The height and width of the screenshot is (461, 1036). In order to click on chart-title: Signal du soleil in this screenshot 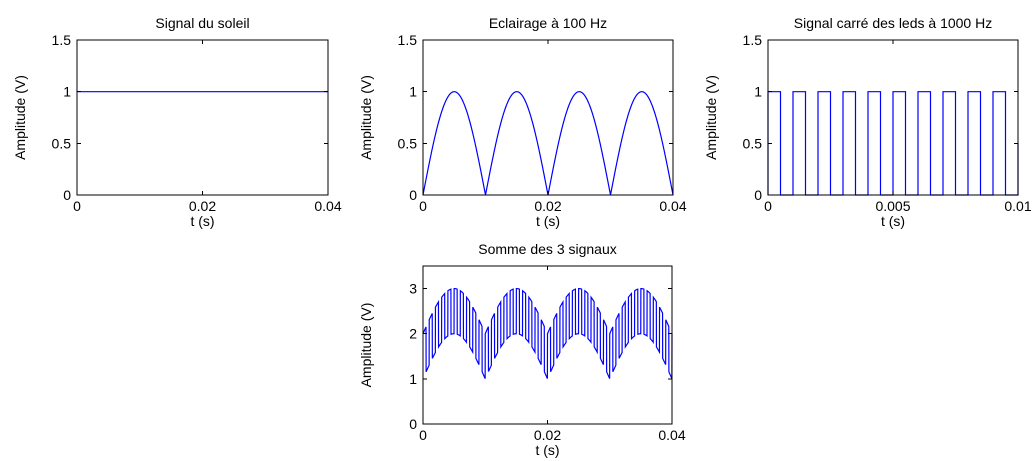, I will do `click(202, 23)`.